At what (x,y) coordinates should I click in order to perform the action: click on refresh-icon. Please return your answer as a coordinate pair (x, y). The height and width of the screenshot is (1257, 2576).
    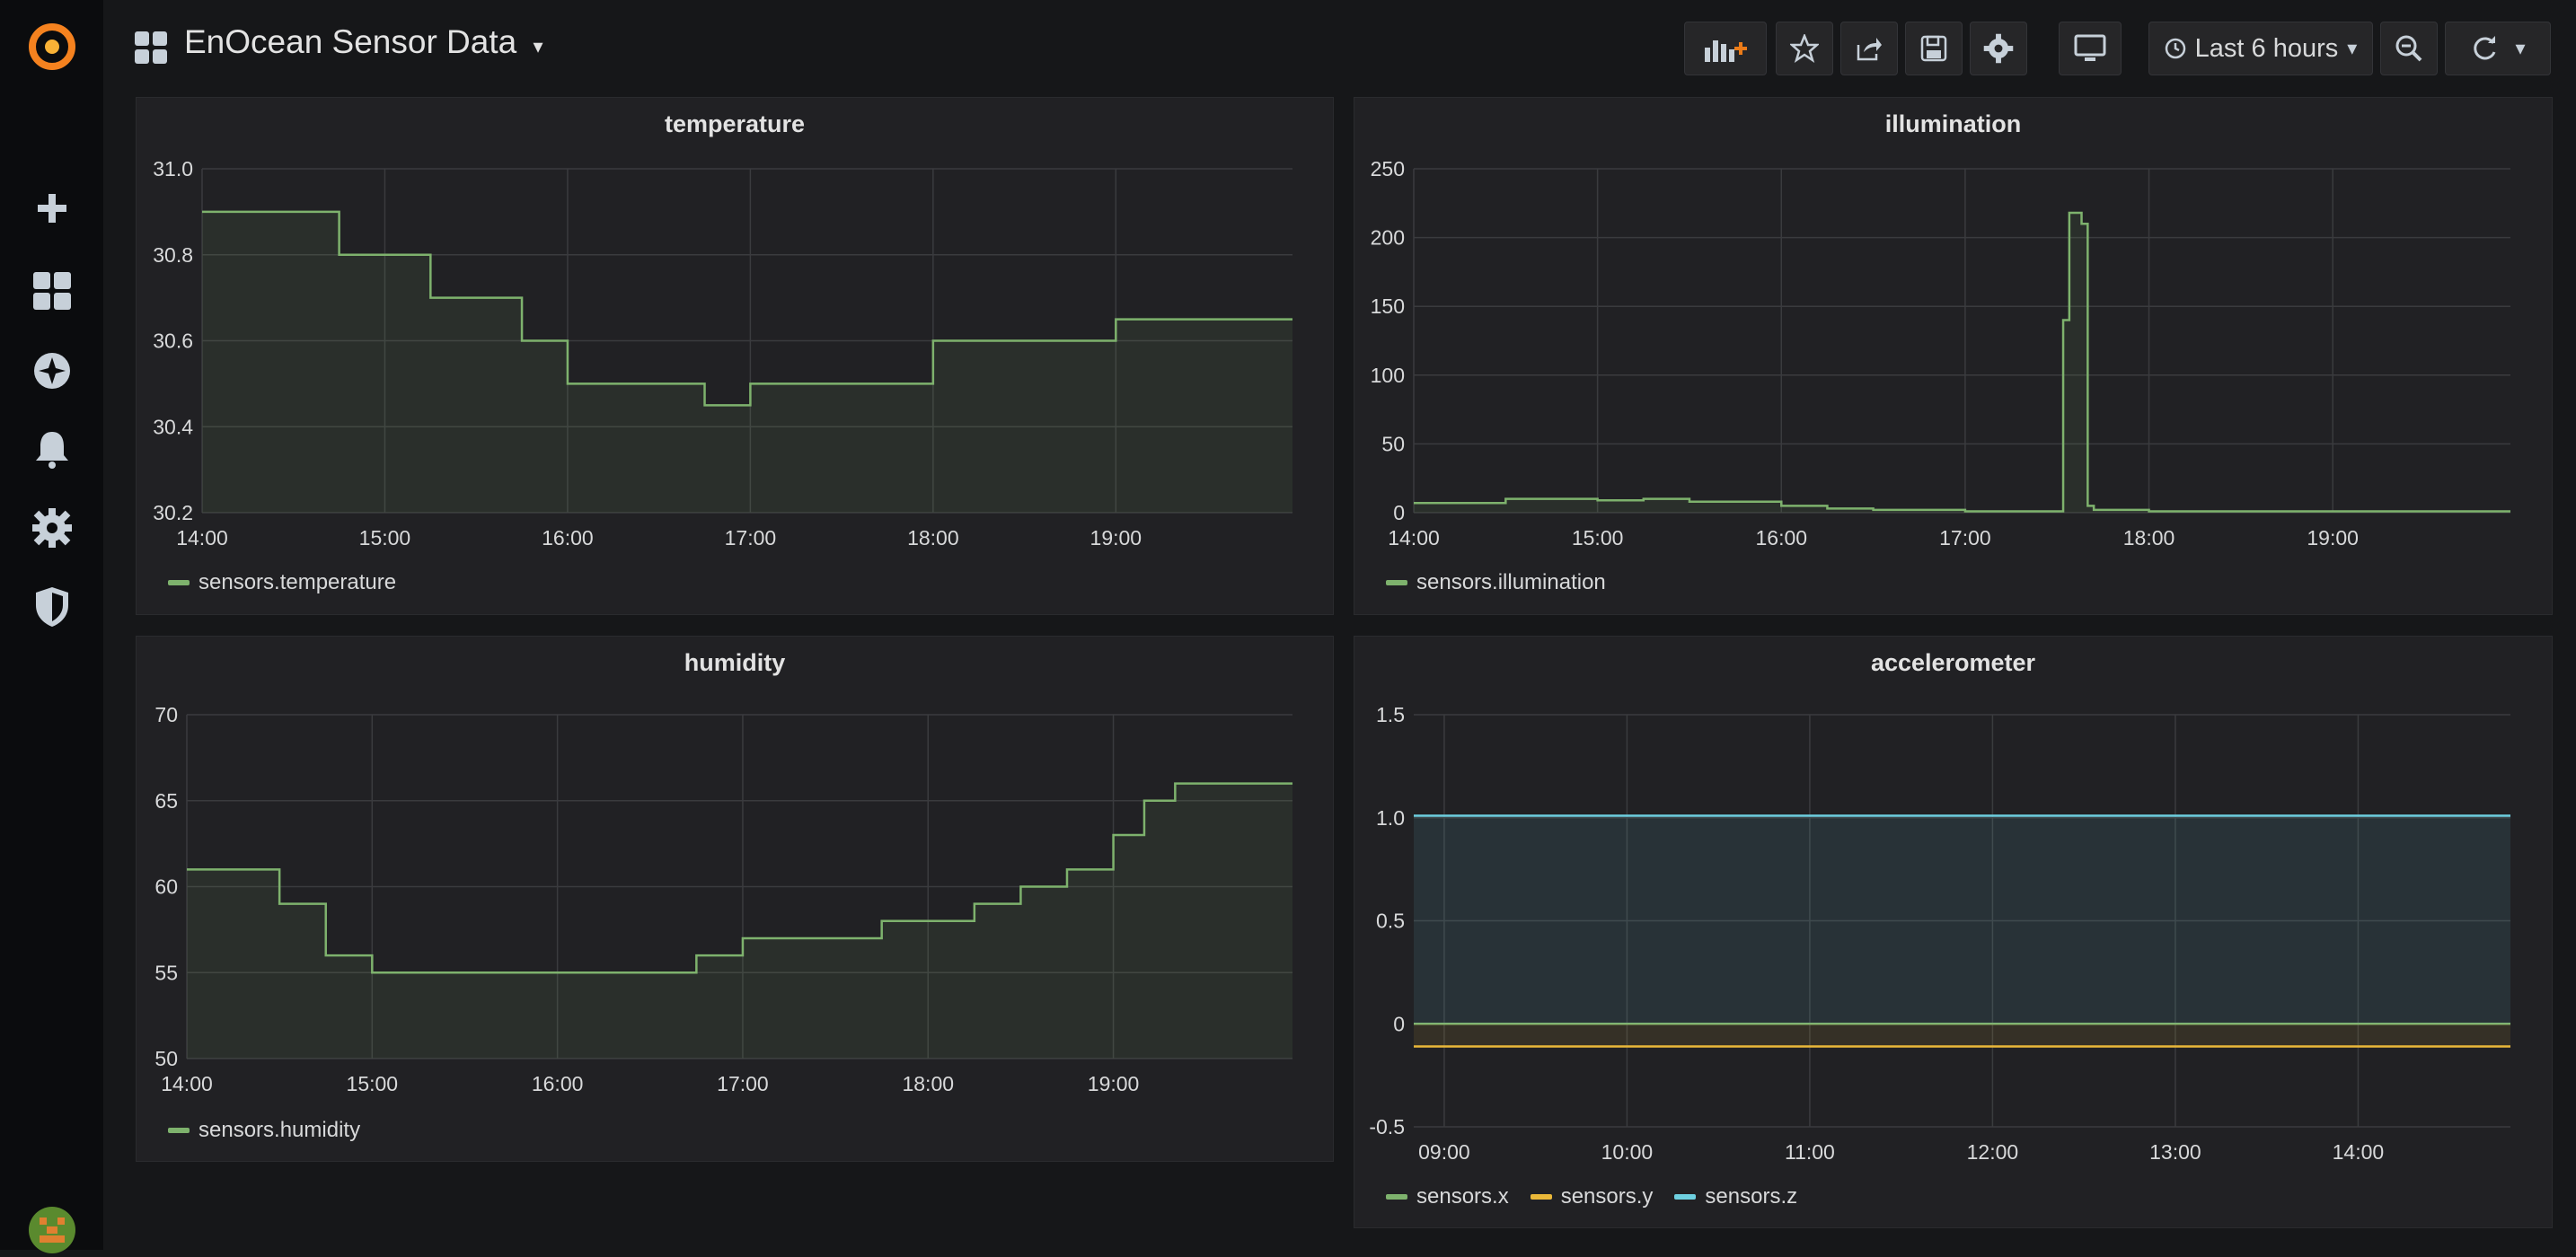
    Looking at the image, I should click on (2485, 48).